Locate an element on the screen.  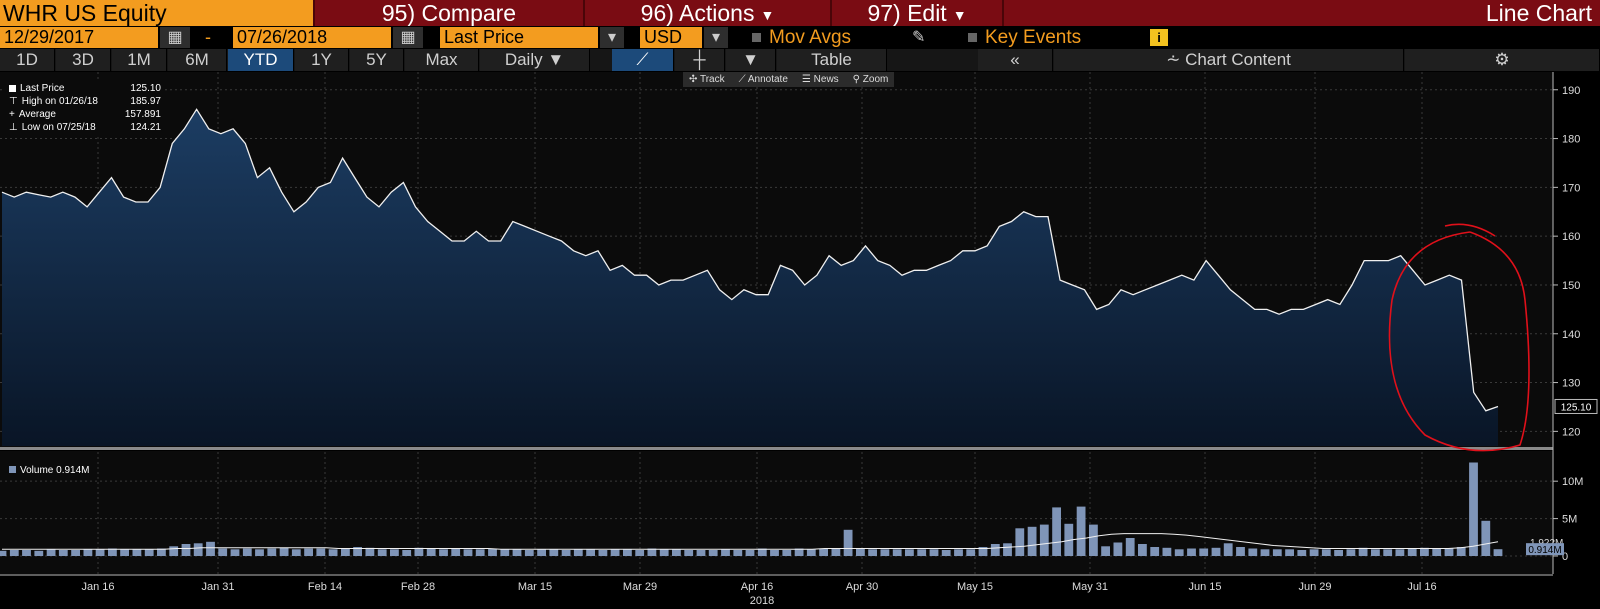
legend-value: 157.891 is located at coordinates (142, 114).